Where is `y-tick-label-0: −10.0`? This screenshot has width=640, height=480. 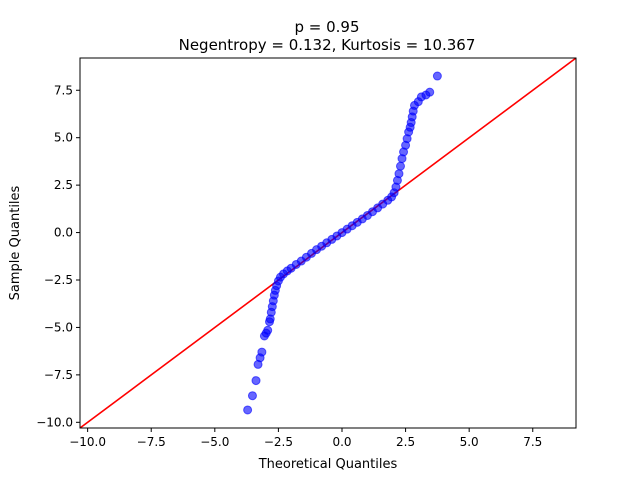
y-tick-label-0: −10.0 is located at coordinates (54, 422).